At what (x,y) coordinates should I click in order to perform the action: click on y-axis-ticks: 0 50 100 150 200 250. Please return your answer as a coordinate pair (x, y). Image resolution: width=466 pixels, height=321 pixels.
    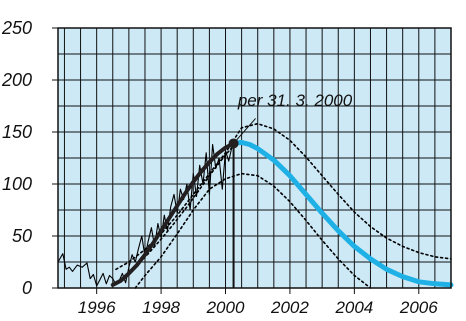
    Looking at the image, I should click on (29, 158).